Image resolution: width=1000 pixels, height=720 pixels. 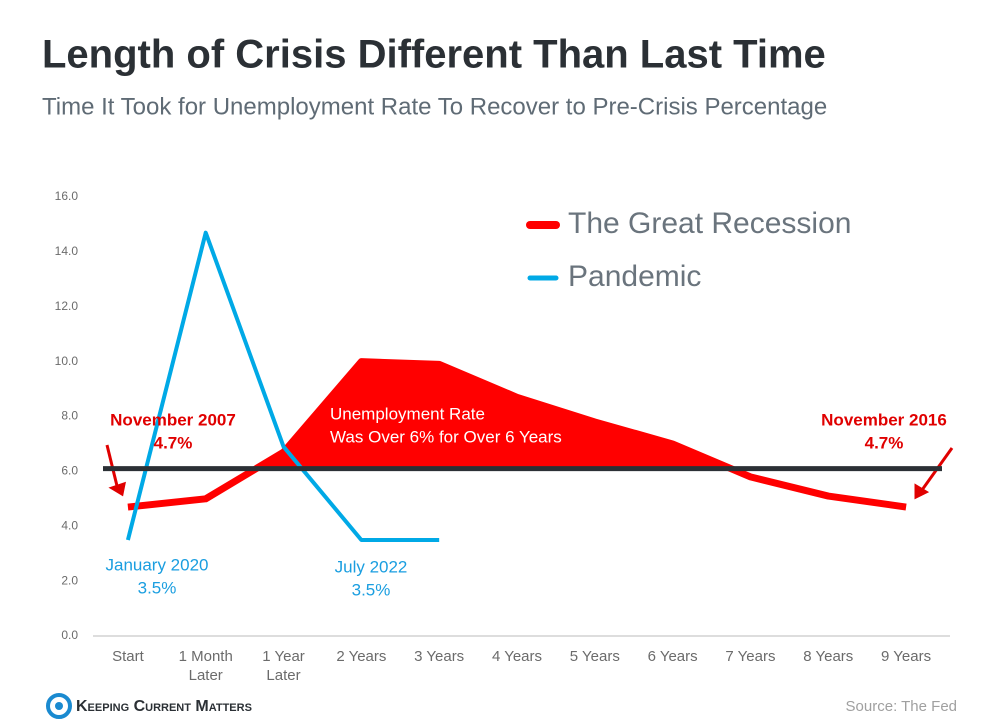 What do you see at coordinates (164, 706) in the screenshot?
I see `logo-text: Keeping Current Matters` at bounding box center [164, 706].